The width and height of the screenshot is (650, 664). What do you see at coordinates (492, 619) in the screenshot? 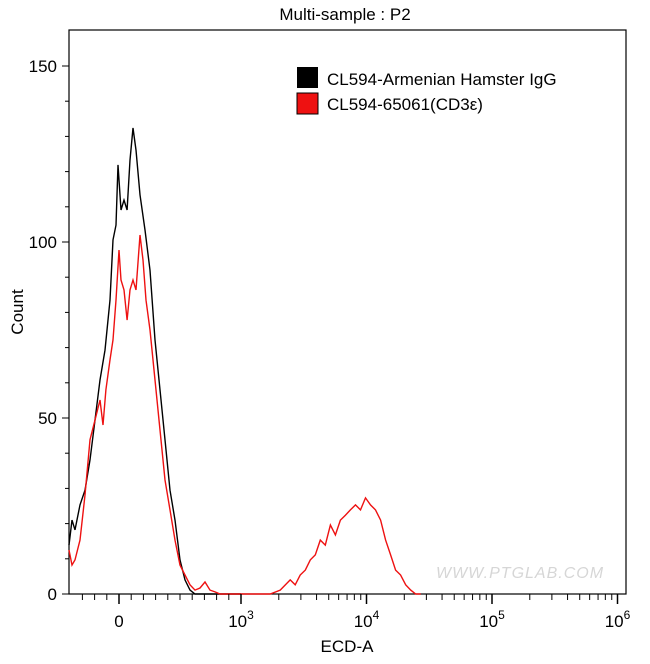
I see `x-tick-label: 10⁵` at bounding box center [492, 619].